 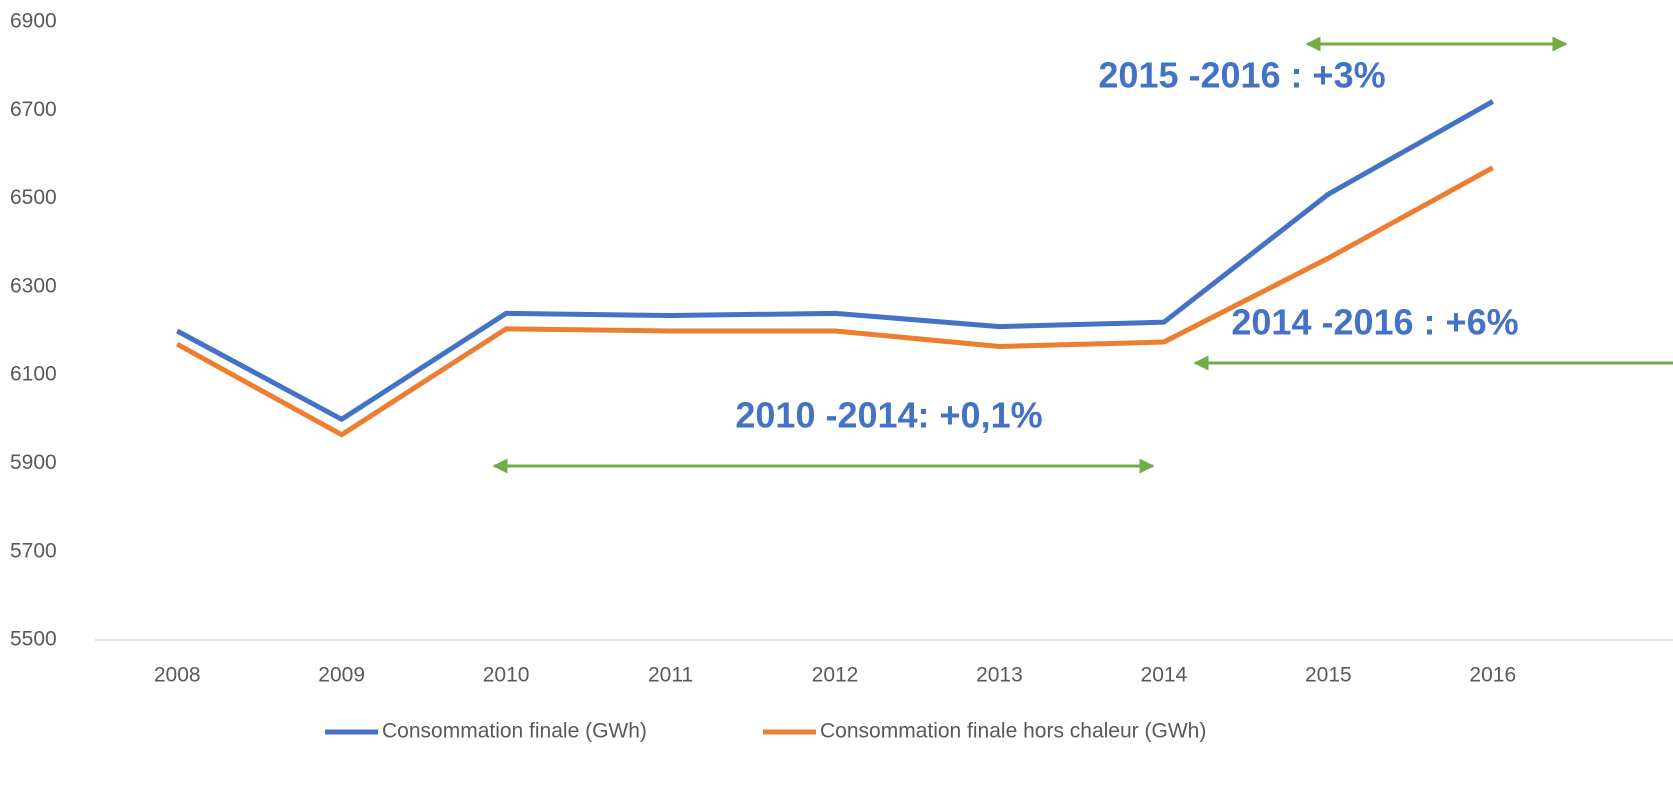 I want to click on y-tick-label: 5700, so click(x=33, y=550).